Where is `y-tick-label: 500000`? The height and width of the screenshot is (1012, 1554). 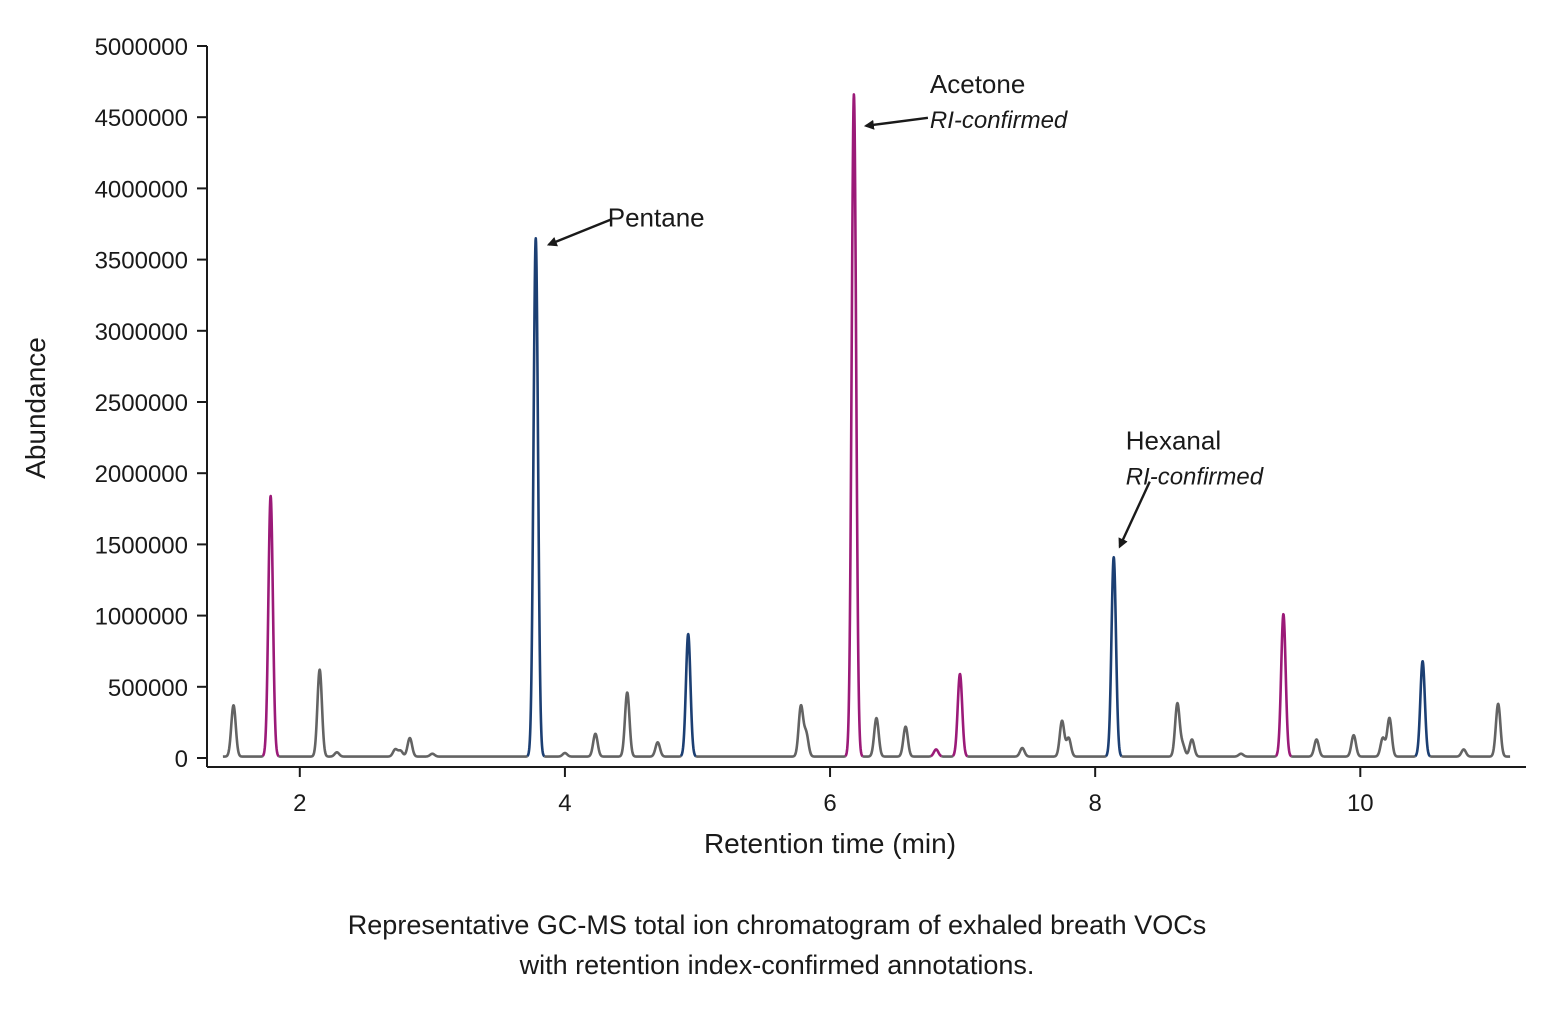 y-tick-label: 500000 is located at coordinates (148, 688).